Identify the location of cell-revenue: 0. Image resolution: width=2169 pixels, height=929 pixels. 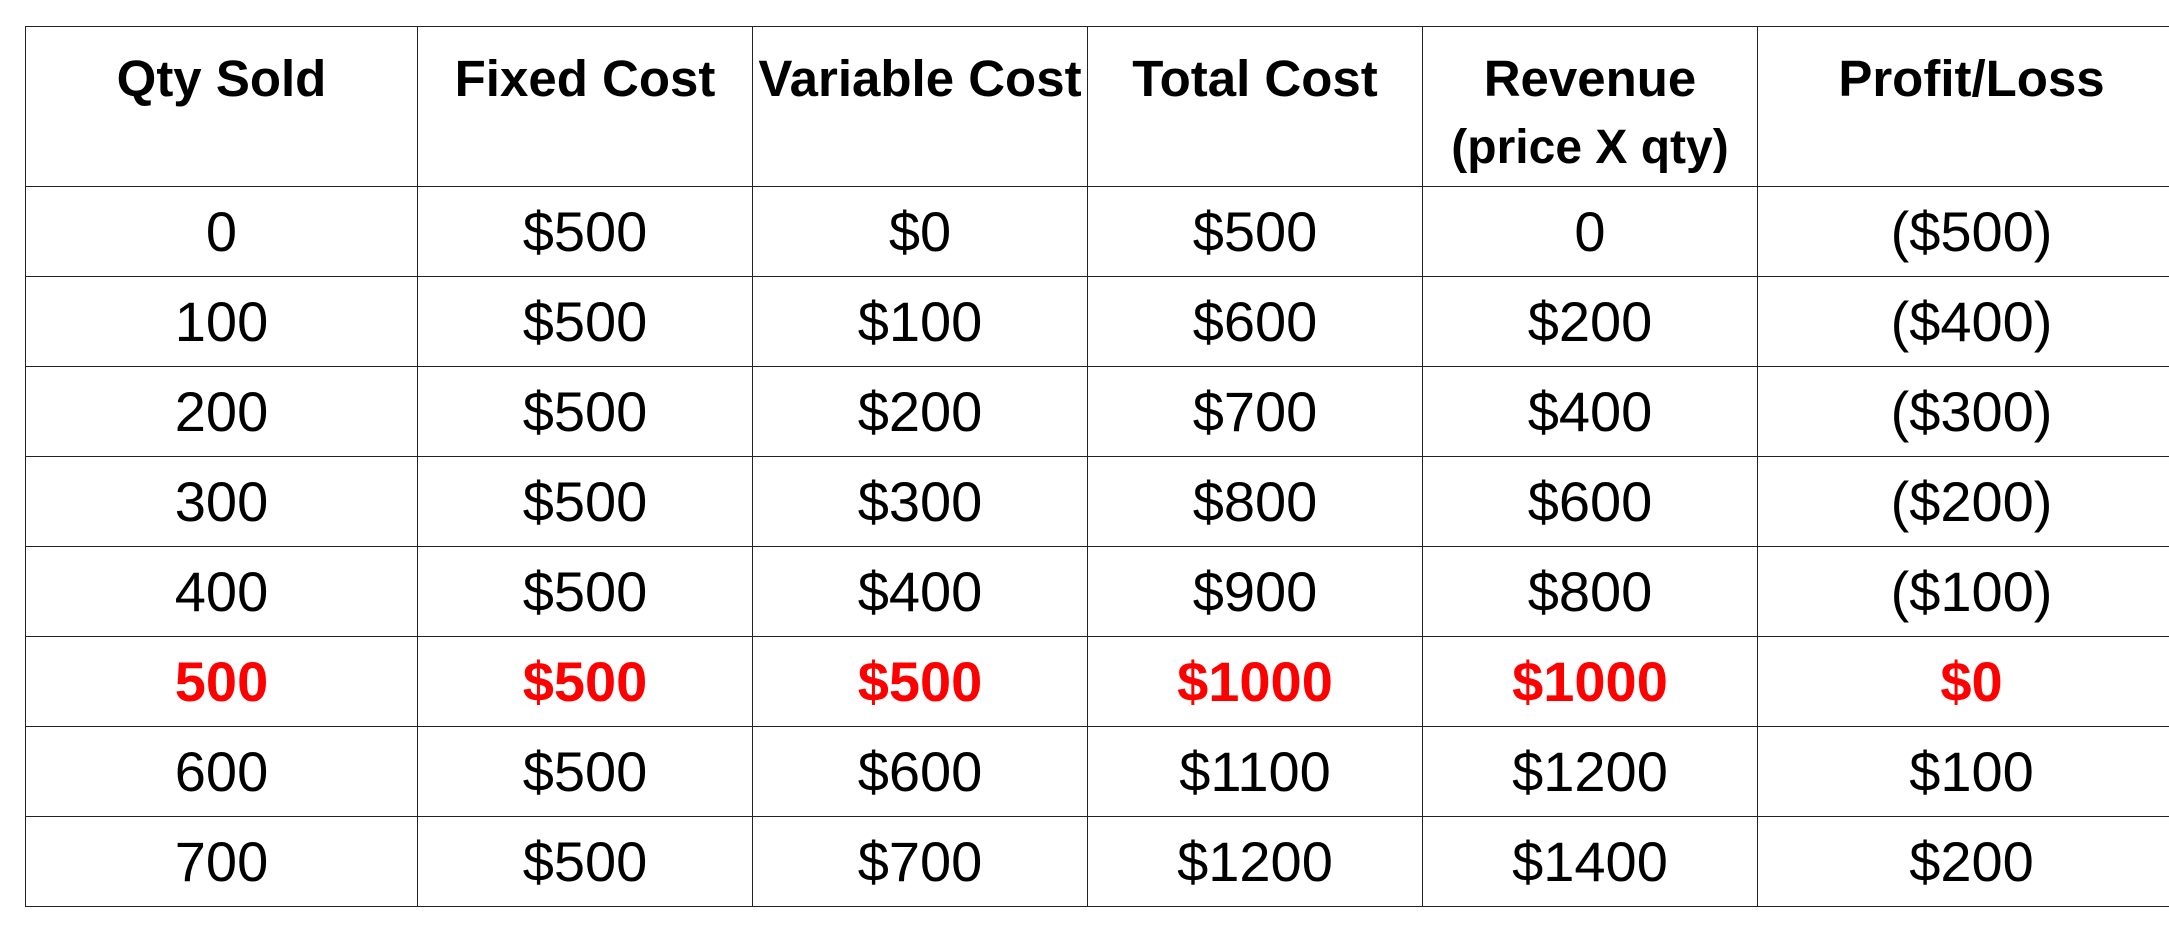
(1590, 231).